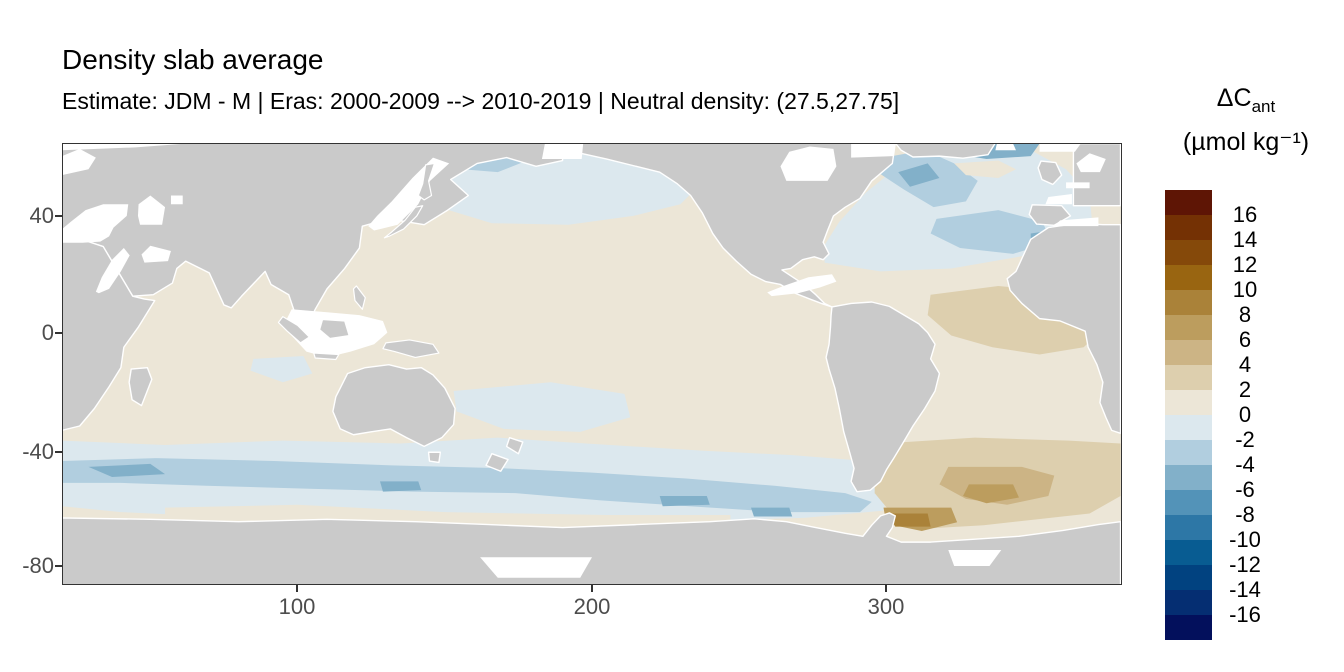  I want to click on colorbar, so click(1188, 415).